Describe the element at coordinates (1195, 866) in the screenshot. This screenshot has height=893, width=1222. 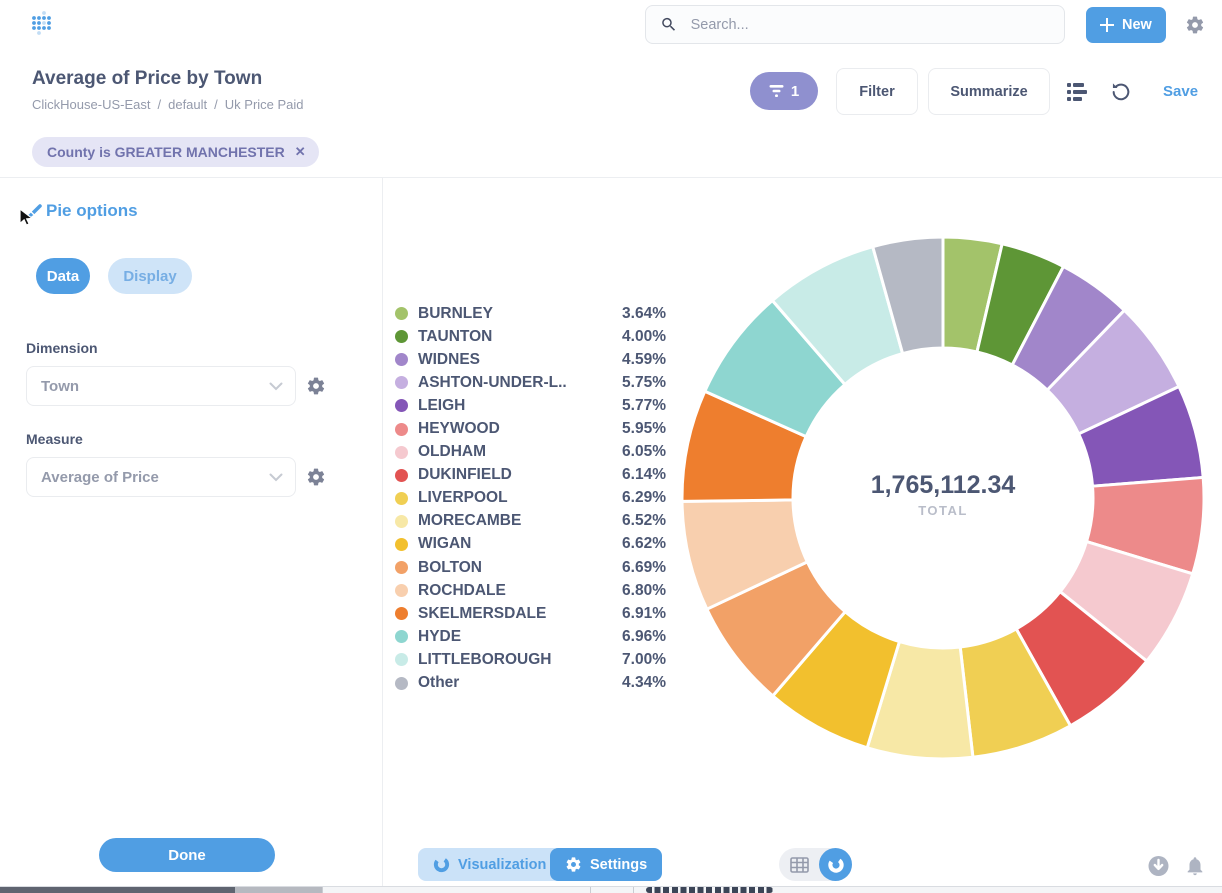
I see `bell-icon` at that location.